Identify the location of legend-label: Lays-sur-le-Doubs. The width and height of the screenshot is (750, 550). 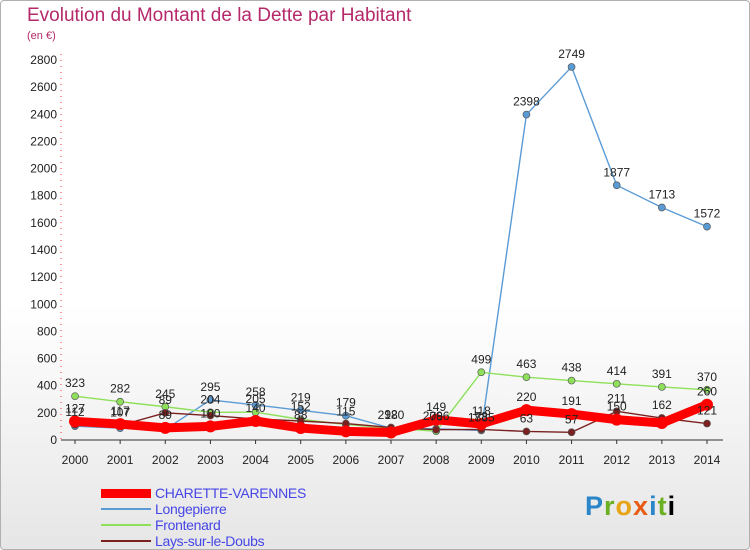
(210, 541).